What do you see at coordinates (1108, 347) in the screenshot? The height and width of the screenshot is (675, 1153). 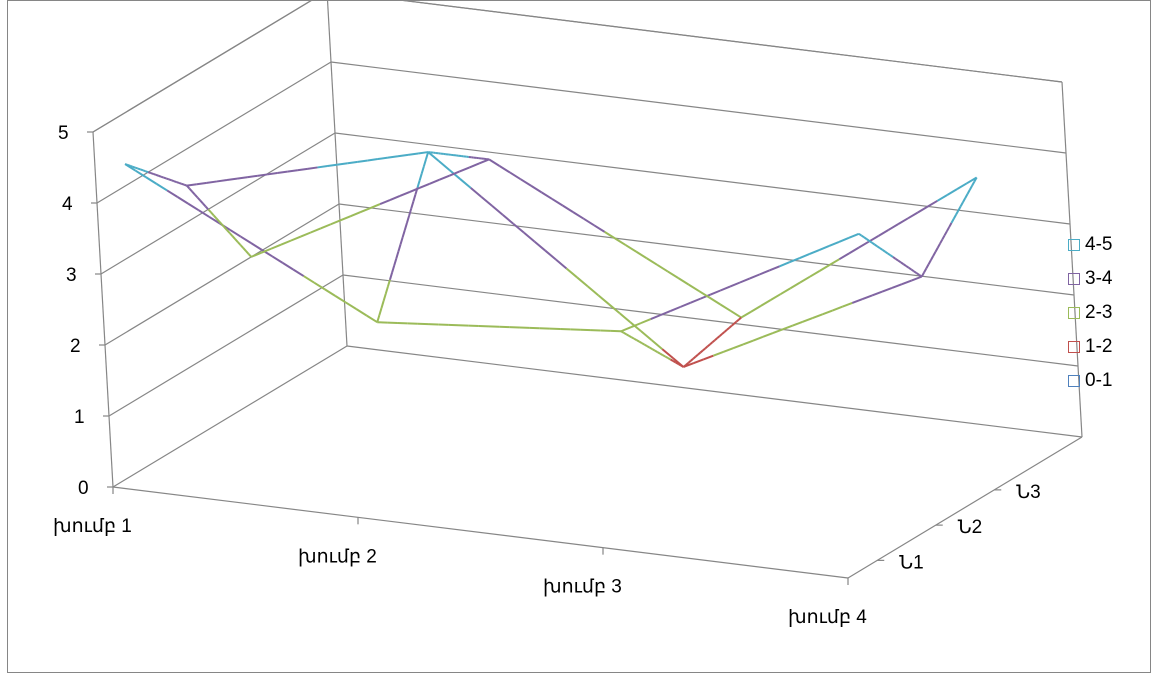 I see `legend-item: 1-2` at bounding box center [1108, 347].